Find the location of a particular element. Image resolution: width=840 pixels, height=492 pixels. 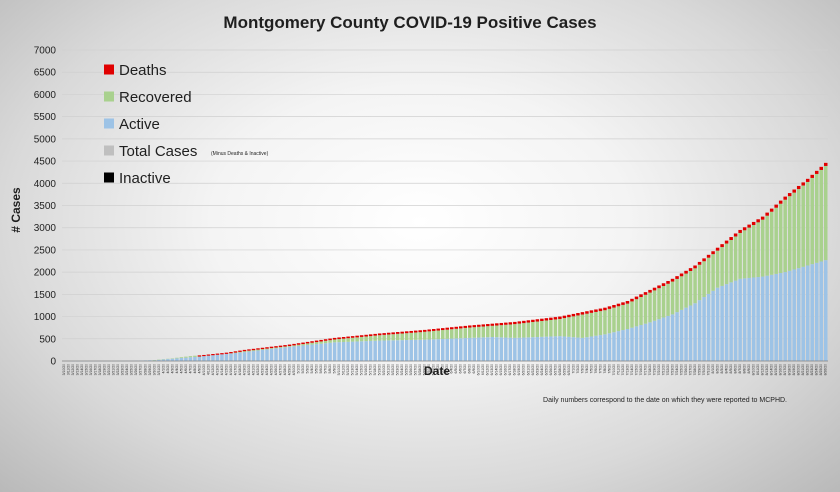

legend-label-deaths: Deaths is located at coordinates (143, 70).